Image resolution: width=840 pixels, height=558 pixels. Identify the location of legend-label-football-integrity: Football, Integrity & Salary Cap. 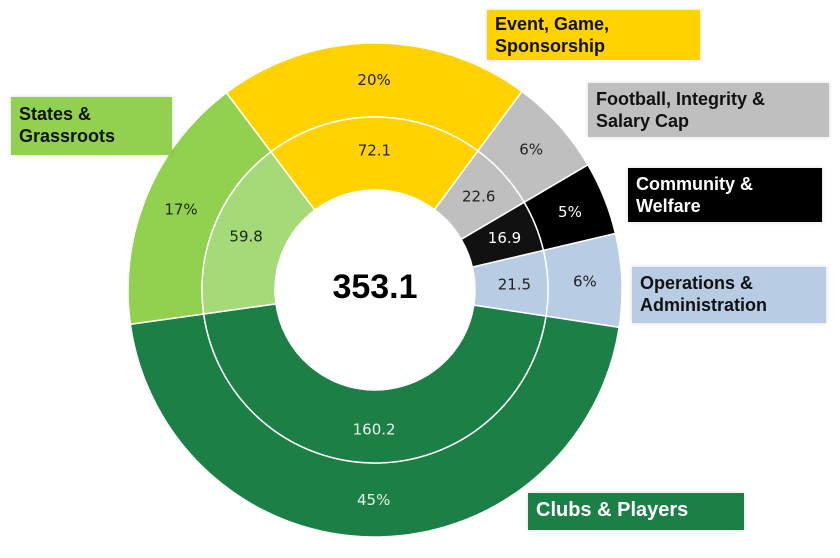
(708, 110).